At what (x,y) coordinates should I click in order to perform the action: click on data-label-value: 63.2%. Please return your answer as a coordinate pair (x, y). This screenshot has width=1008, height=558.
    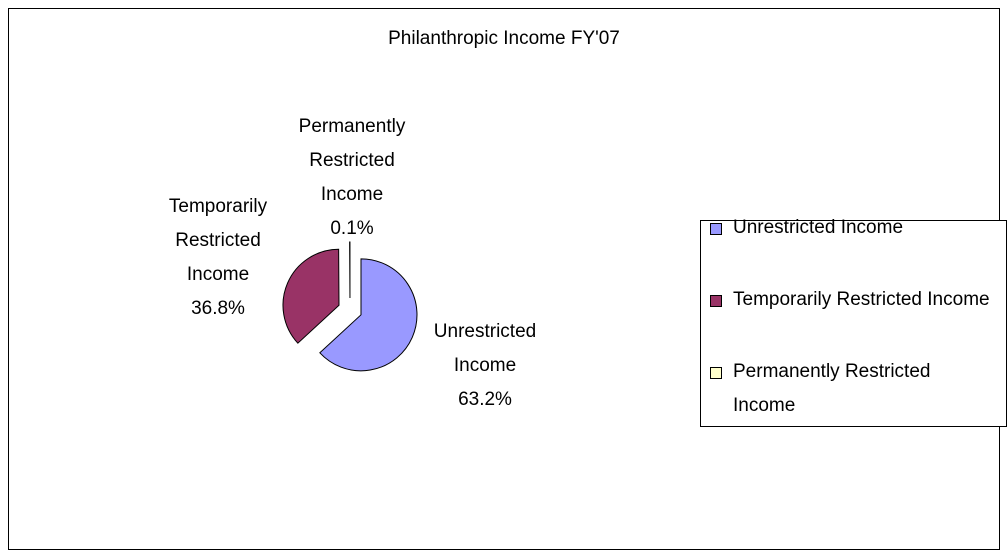
    Looking at the image, I should click on (485, 399).